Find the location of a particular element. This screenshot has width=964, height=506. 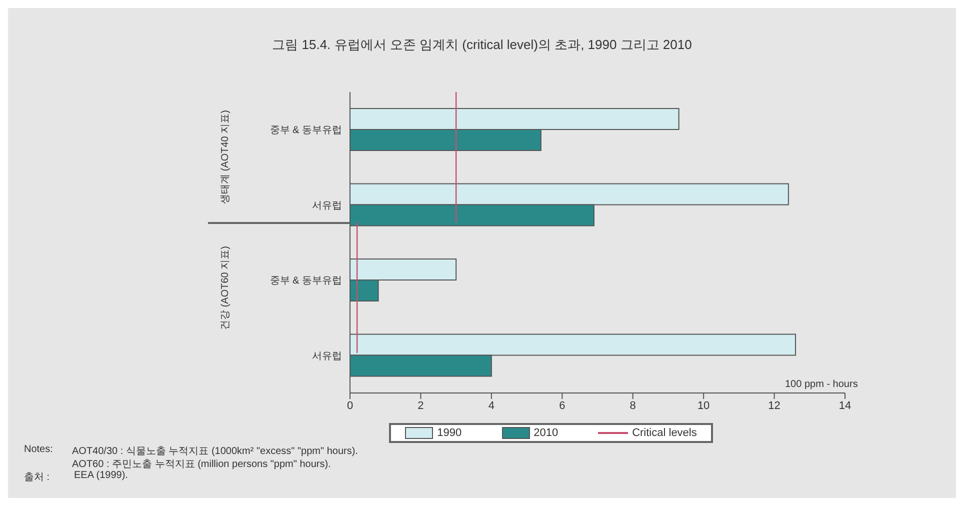

x-axis-title: 100 ppm - hours is located at coordinates (821, 384).